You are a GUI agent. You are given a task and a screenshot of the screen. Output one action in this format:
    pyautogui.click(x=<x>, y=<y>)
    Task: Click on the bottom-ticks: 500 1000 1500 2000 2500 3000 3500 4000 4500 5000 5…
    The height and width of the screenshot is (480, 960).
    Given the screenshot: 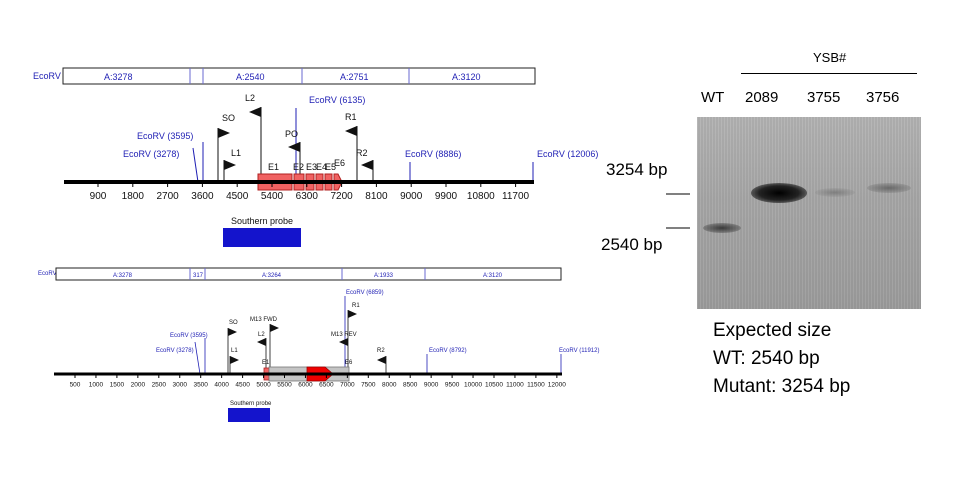 What is the action you would take?
    pyautogui.click(x=318, y=382)
    